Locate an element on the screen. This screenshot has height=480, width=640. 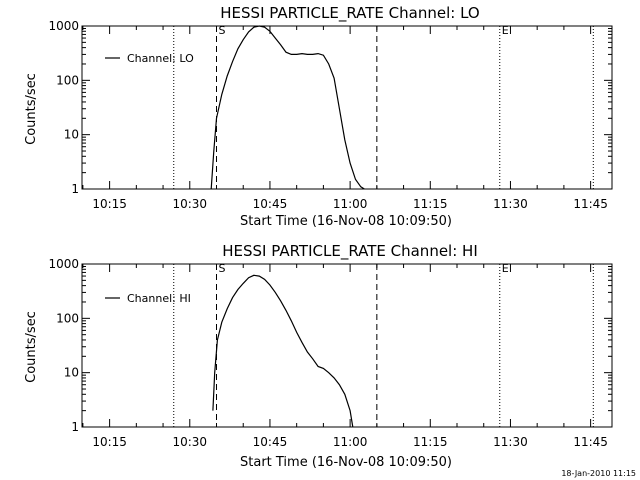
legend-entry: Channel: HI is located at coordinates (159, 298).